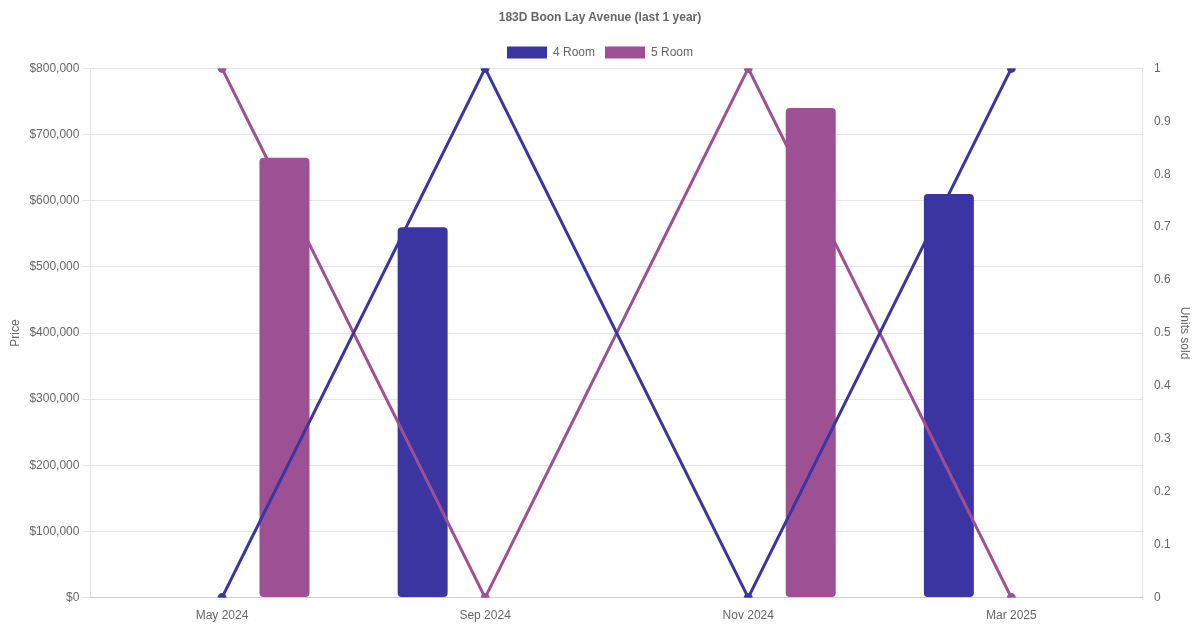  Describe the element at coordinates (1162, 385) in the screenshot. I see `y2-tick-label: 0.4` at that location.